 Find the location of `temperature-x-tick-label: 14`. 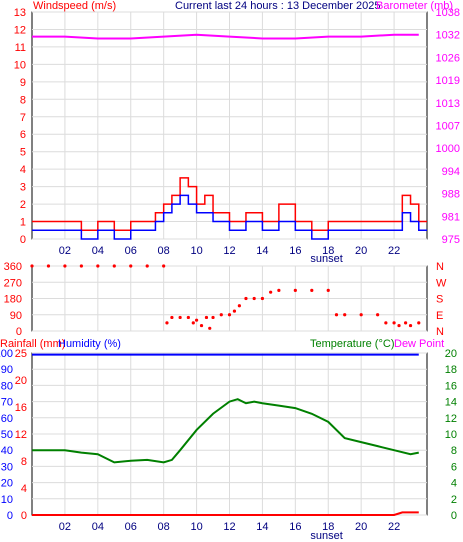

temperature-x-tick-label: 14 is located at coordinates (262, 527).